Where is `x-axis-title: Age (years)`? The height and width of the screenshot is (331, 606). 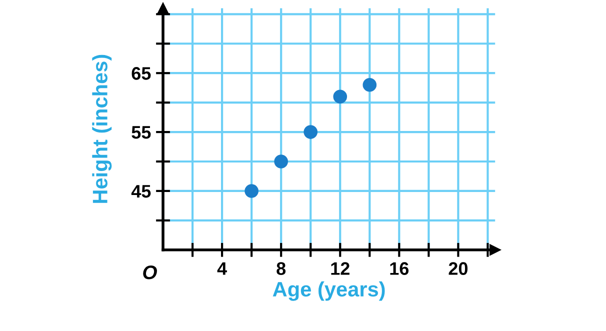
x-axis-title: Age (years) is located at coordinates (328, 291).